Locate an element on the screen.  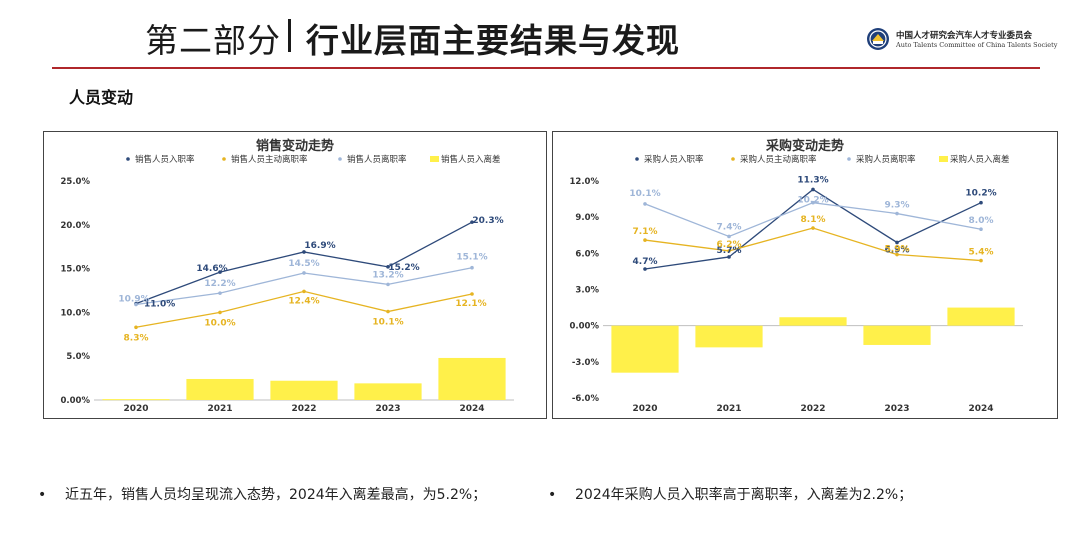
data-label: 8.3% is located at coordinates (136, 338).